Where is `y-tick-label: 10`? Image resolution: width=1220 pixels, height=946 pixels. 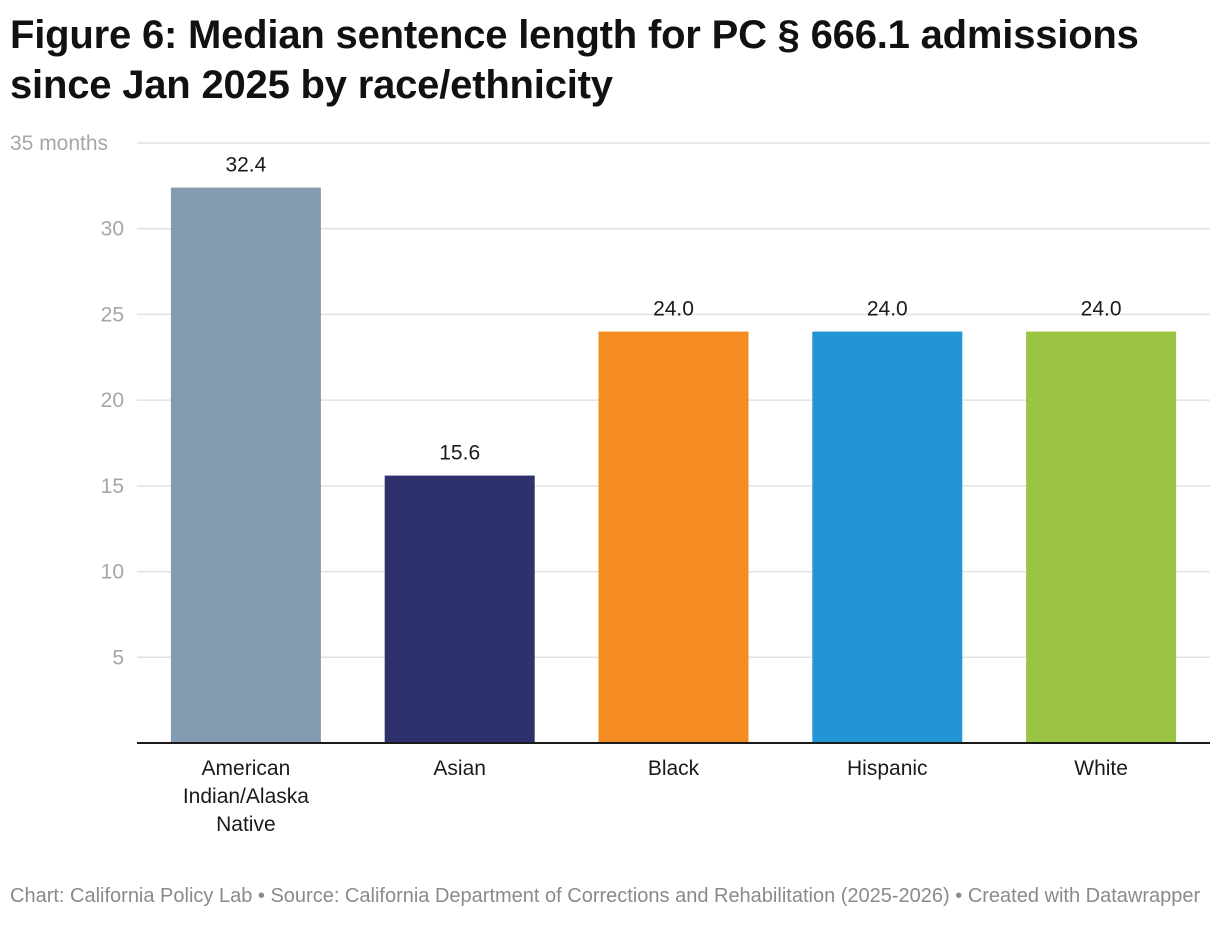
y-tick-label: 10 is located at coordinates (112, 572).